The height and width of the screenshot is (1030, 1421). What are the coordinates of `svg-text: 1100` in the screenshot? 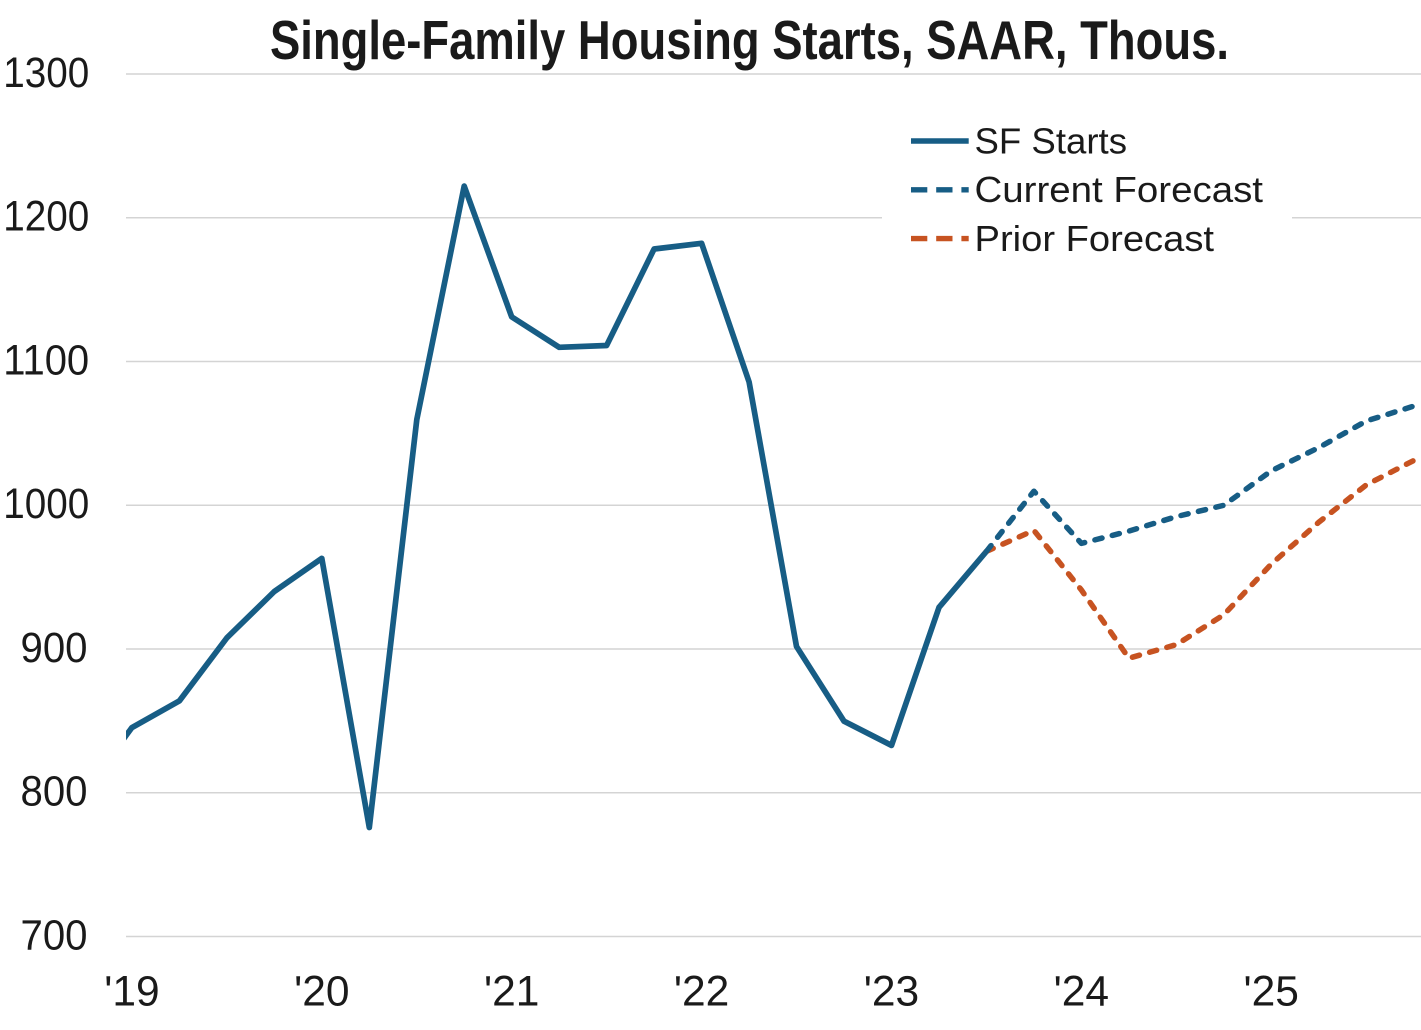 It's located at (46, 360).